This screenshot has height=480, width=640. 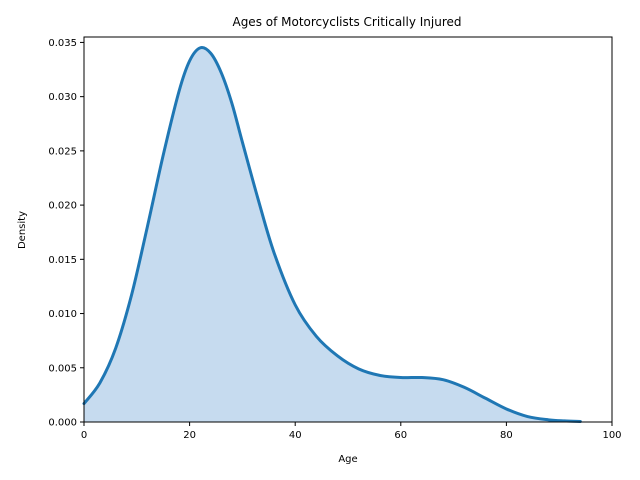 What do you see at coordinates (62, 314) in the screenshot?
I see `y-tick-label: 0.010` at bounding box center [62, 314].